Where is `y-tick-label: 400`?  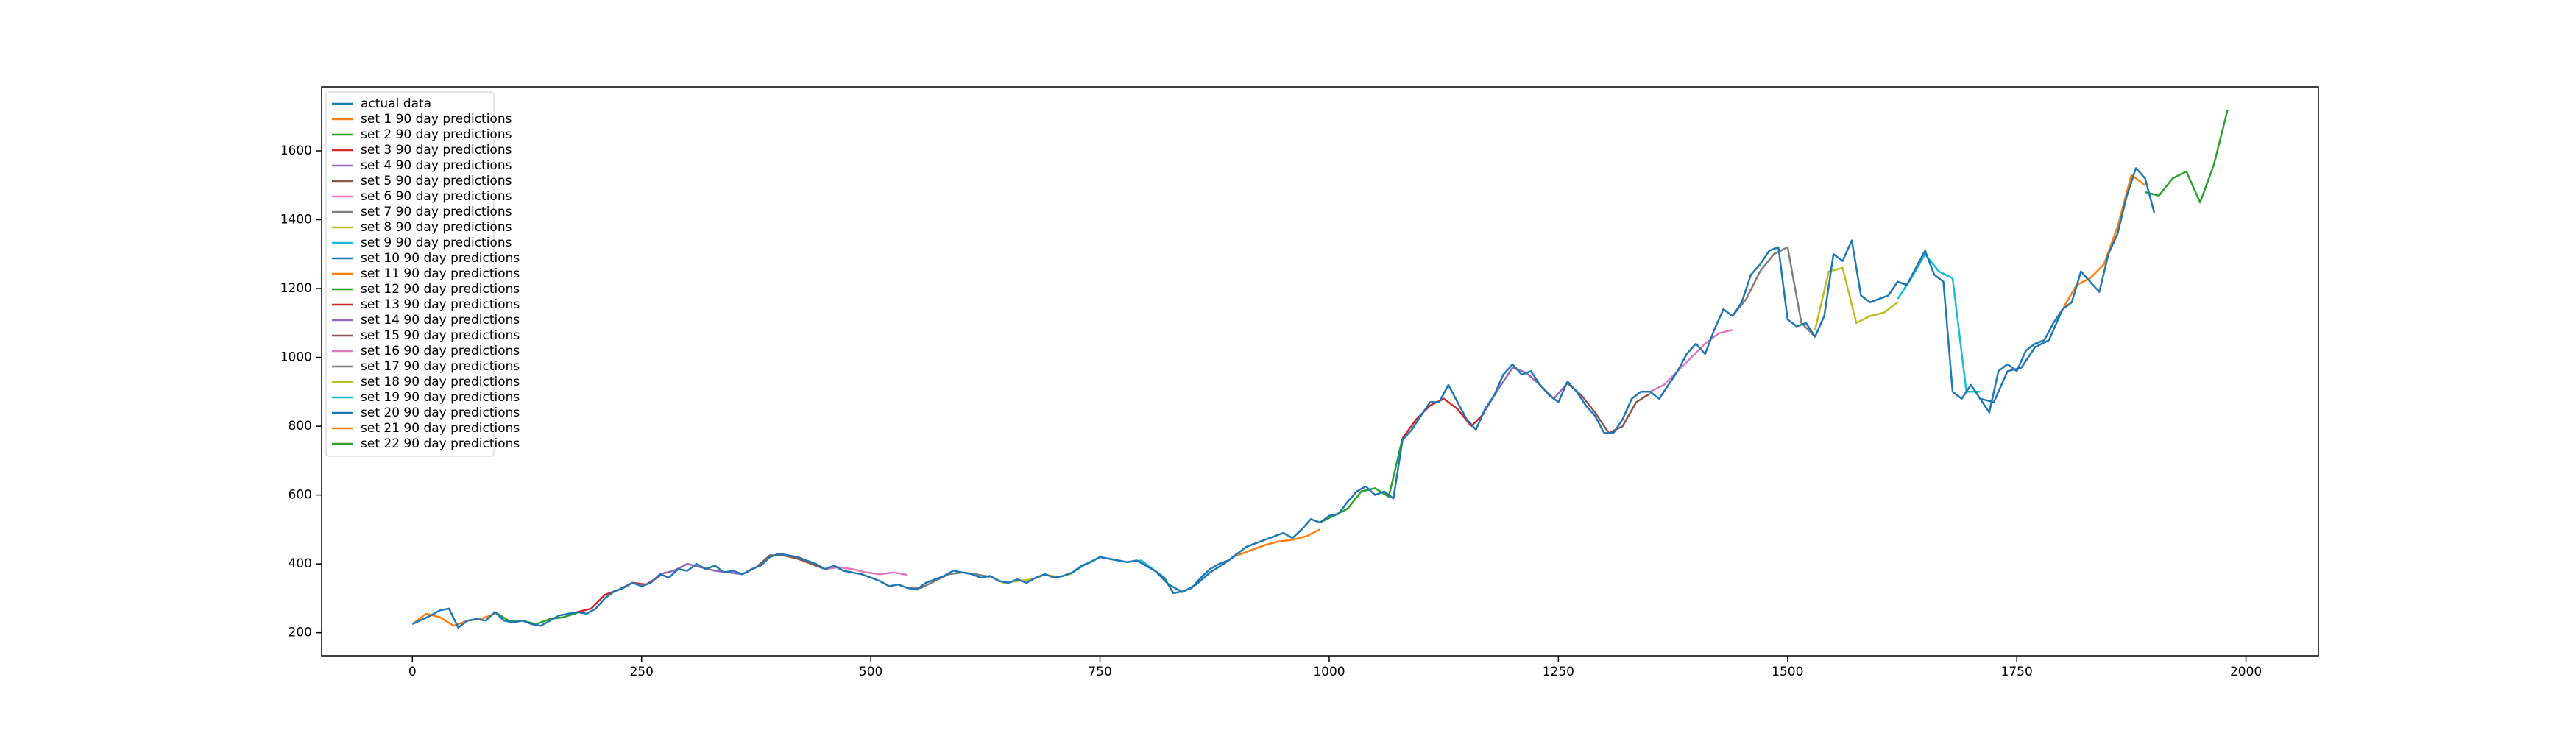 y-tick-label: 400 is located at coordinates (300, 563).